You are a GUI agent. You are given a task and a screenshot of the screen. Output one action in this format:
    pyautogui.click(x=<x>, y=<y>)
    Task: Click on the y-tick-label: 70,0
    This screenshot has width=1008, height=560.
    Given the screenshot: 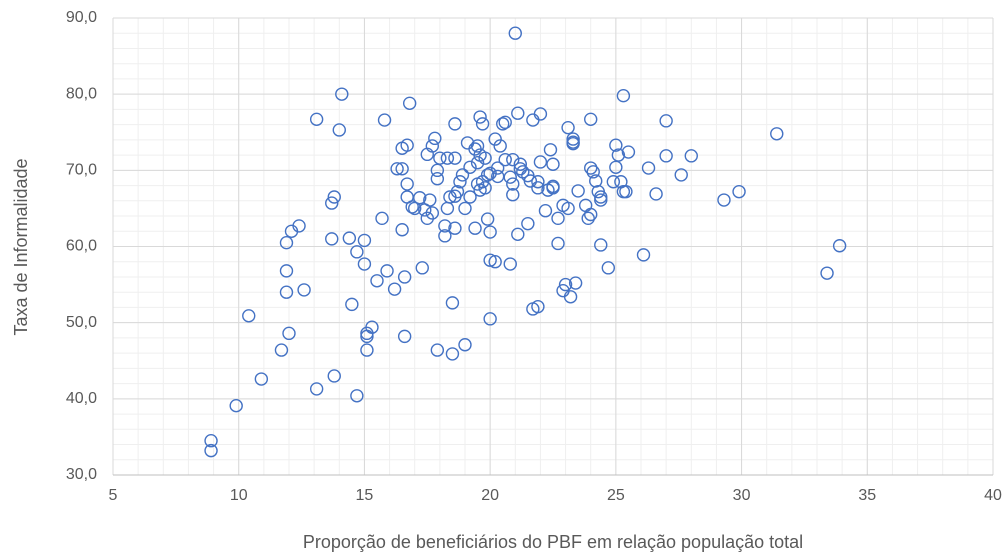 What is the action you would take?
    pyautogui.click(x=81, y=170)
    